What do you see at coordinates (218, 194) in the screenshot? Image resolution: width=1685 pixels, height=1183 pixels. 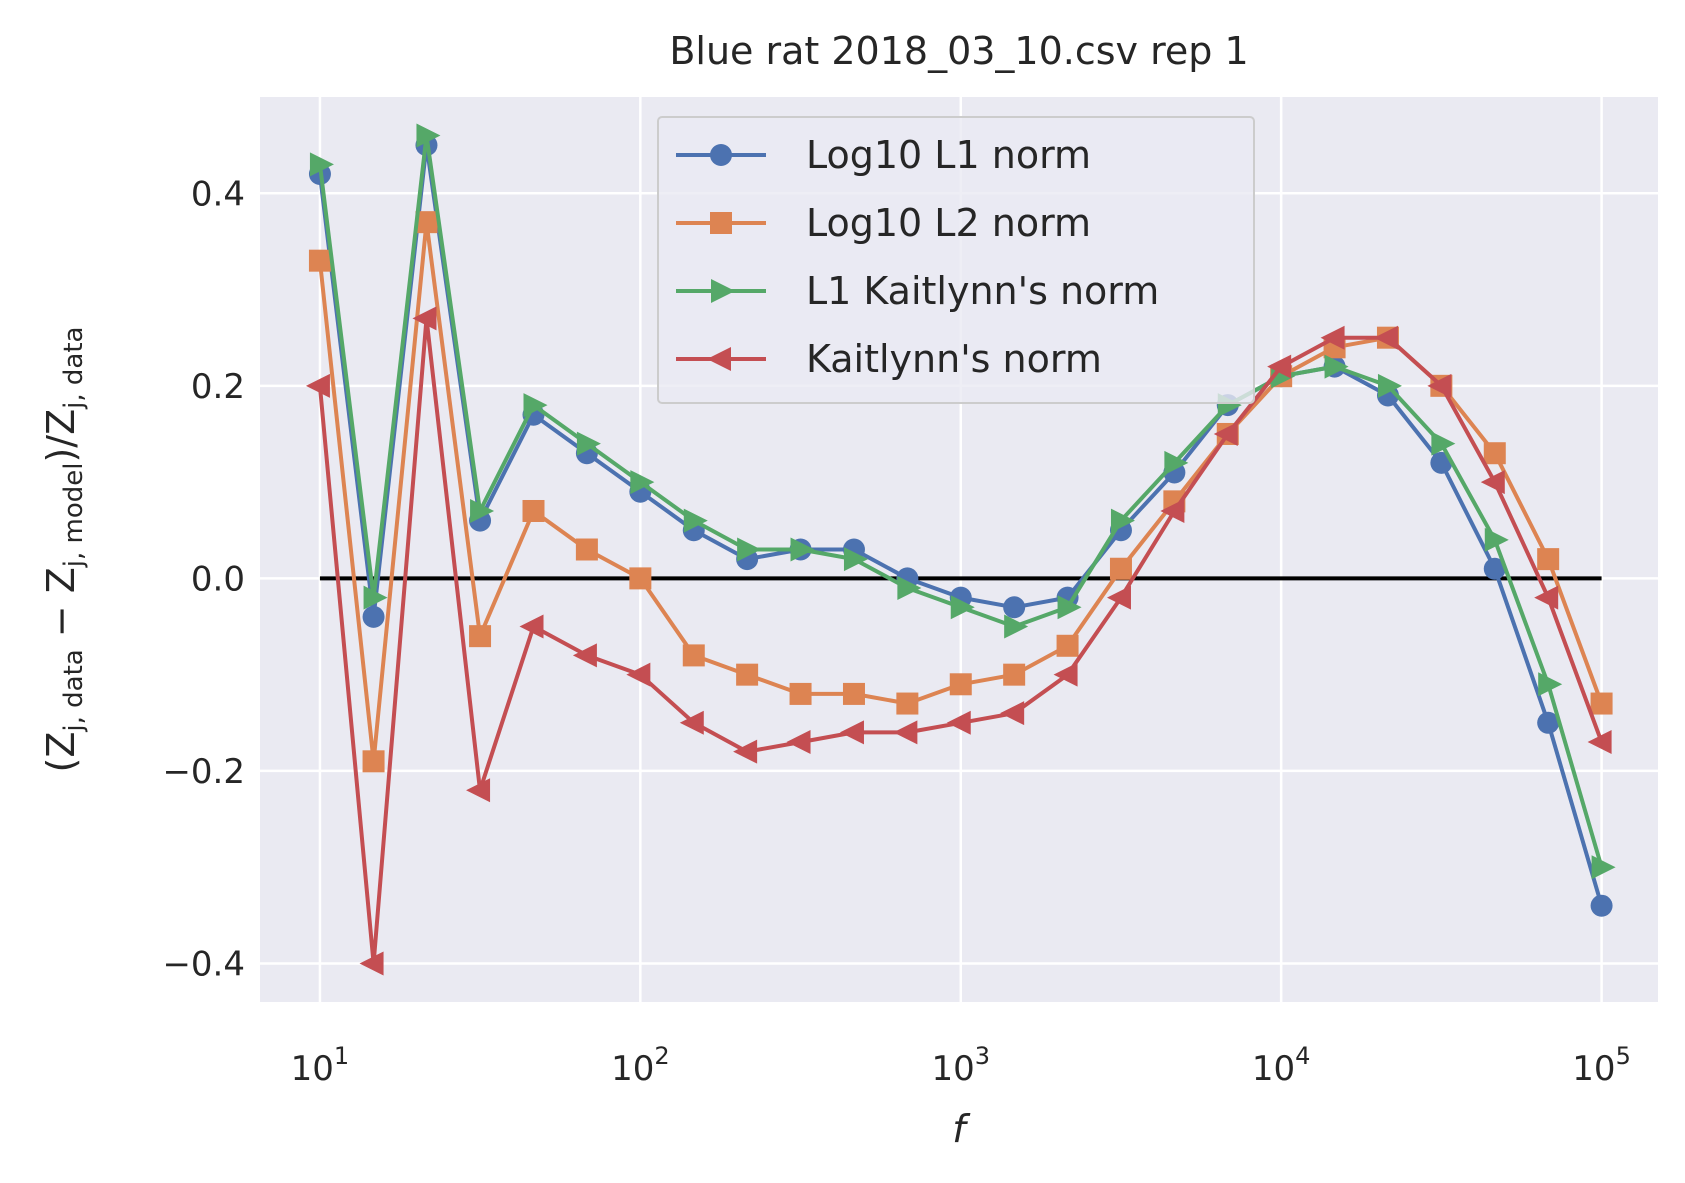 I see `y-tick-label: 0.4` at bounding box center [218, 194].